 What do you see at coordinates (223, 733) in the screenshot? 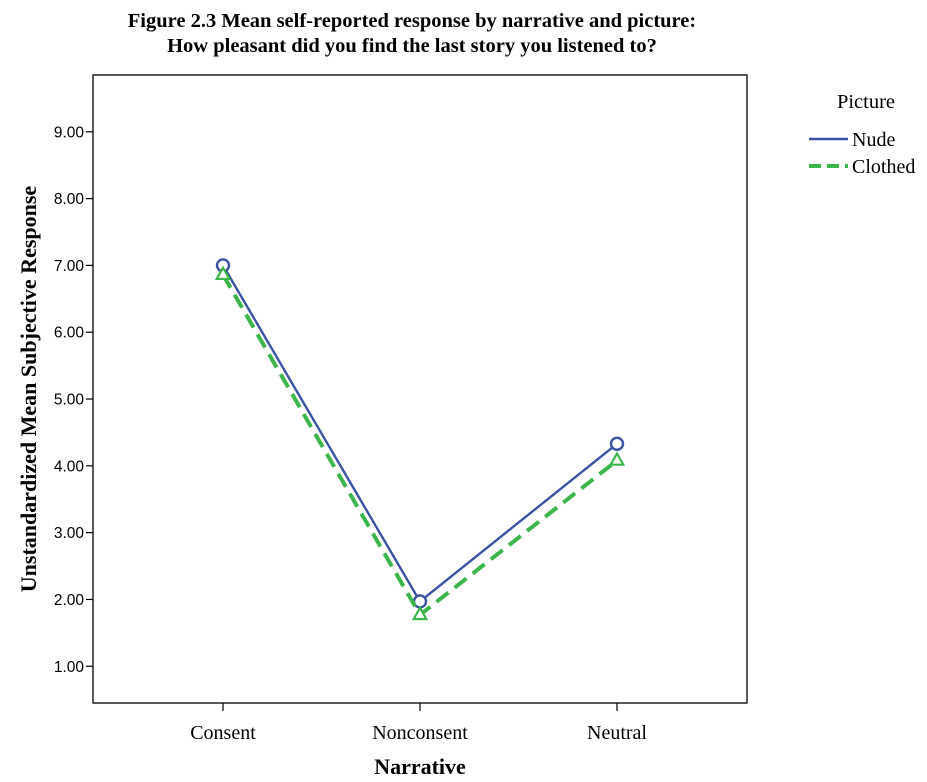
I see `x-tick-label: Consent` at bounding box center [223, 733].